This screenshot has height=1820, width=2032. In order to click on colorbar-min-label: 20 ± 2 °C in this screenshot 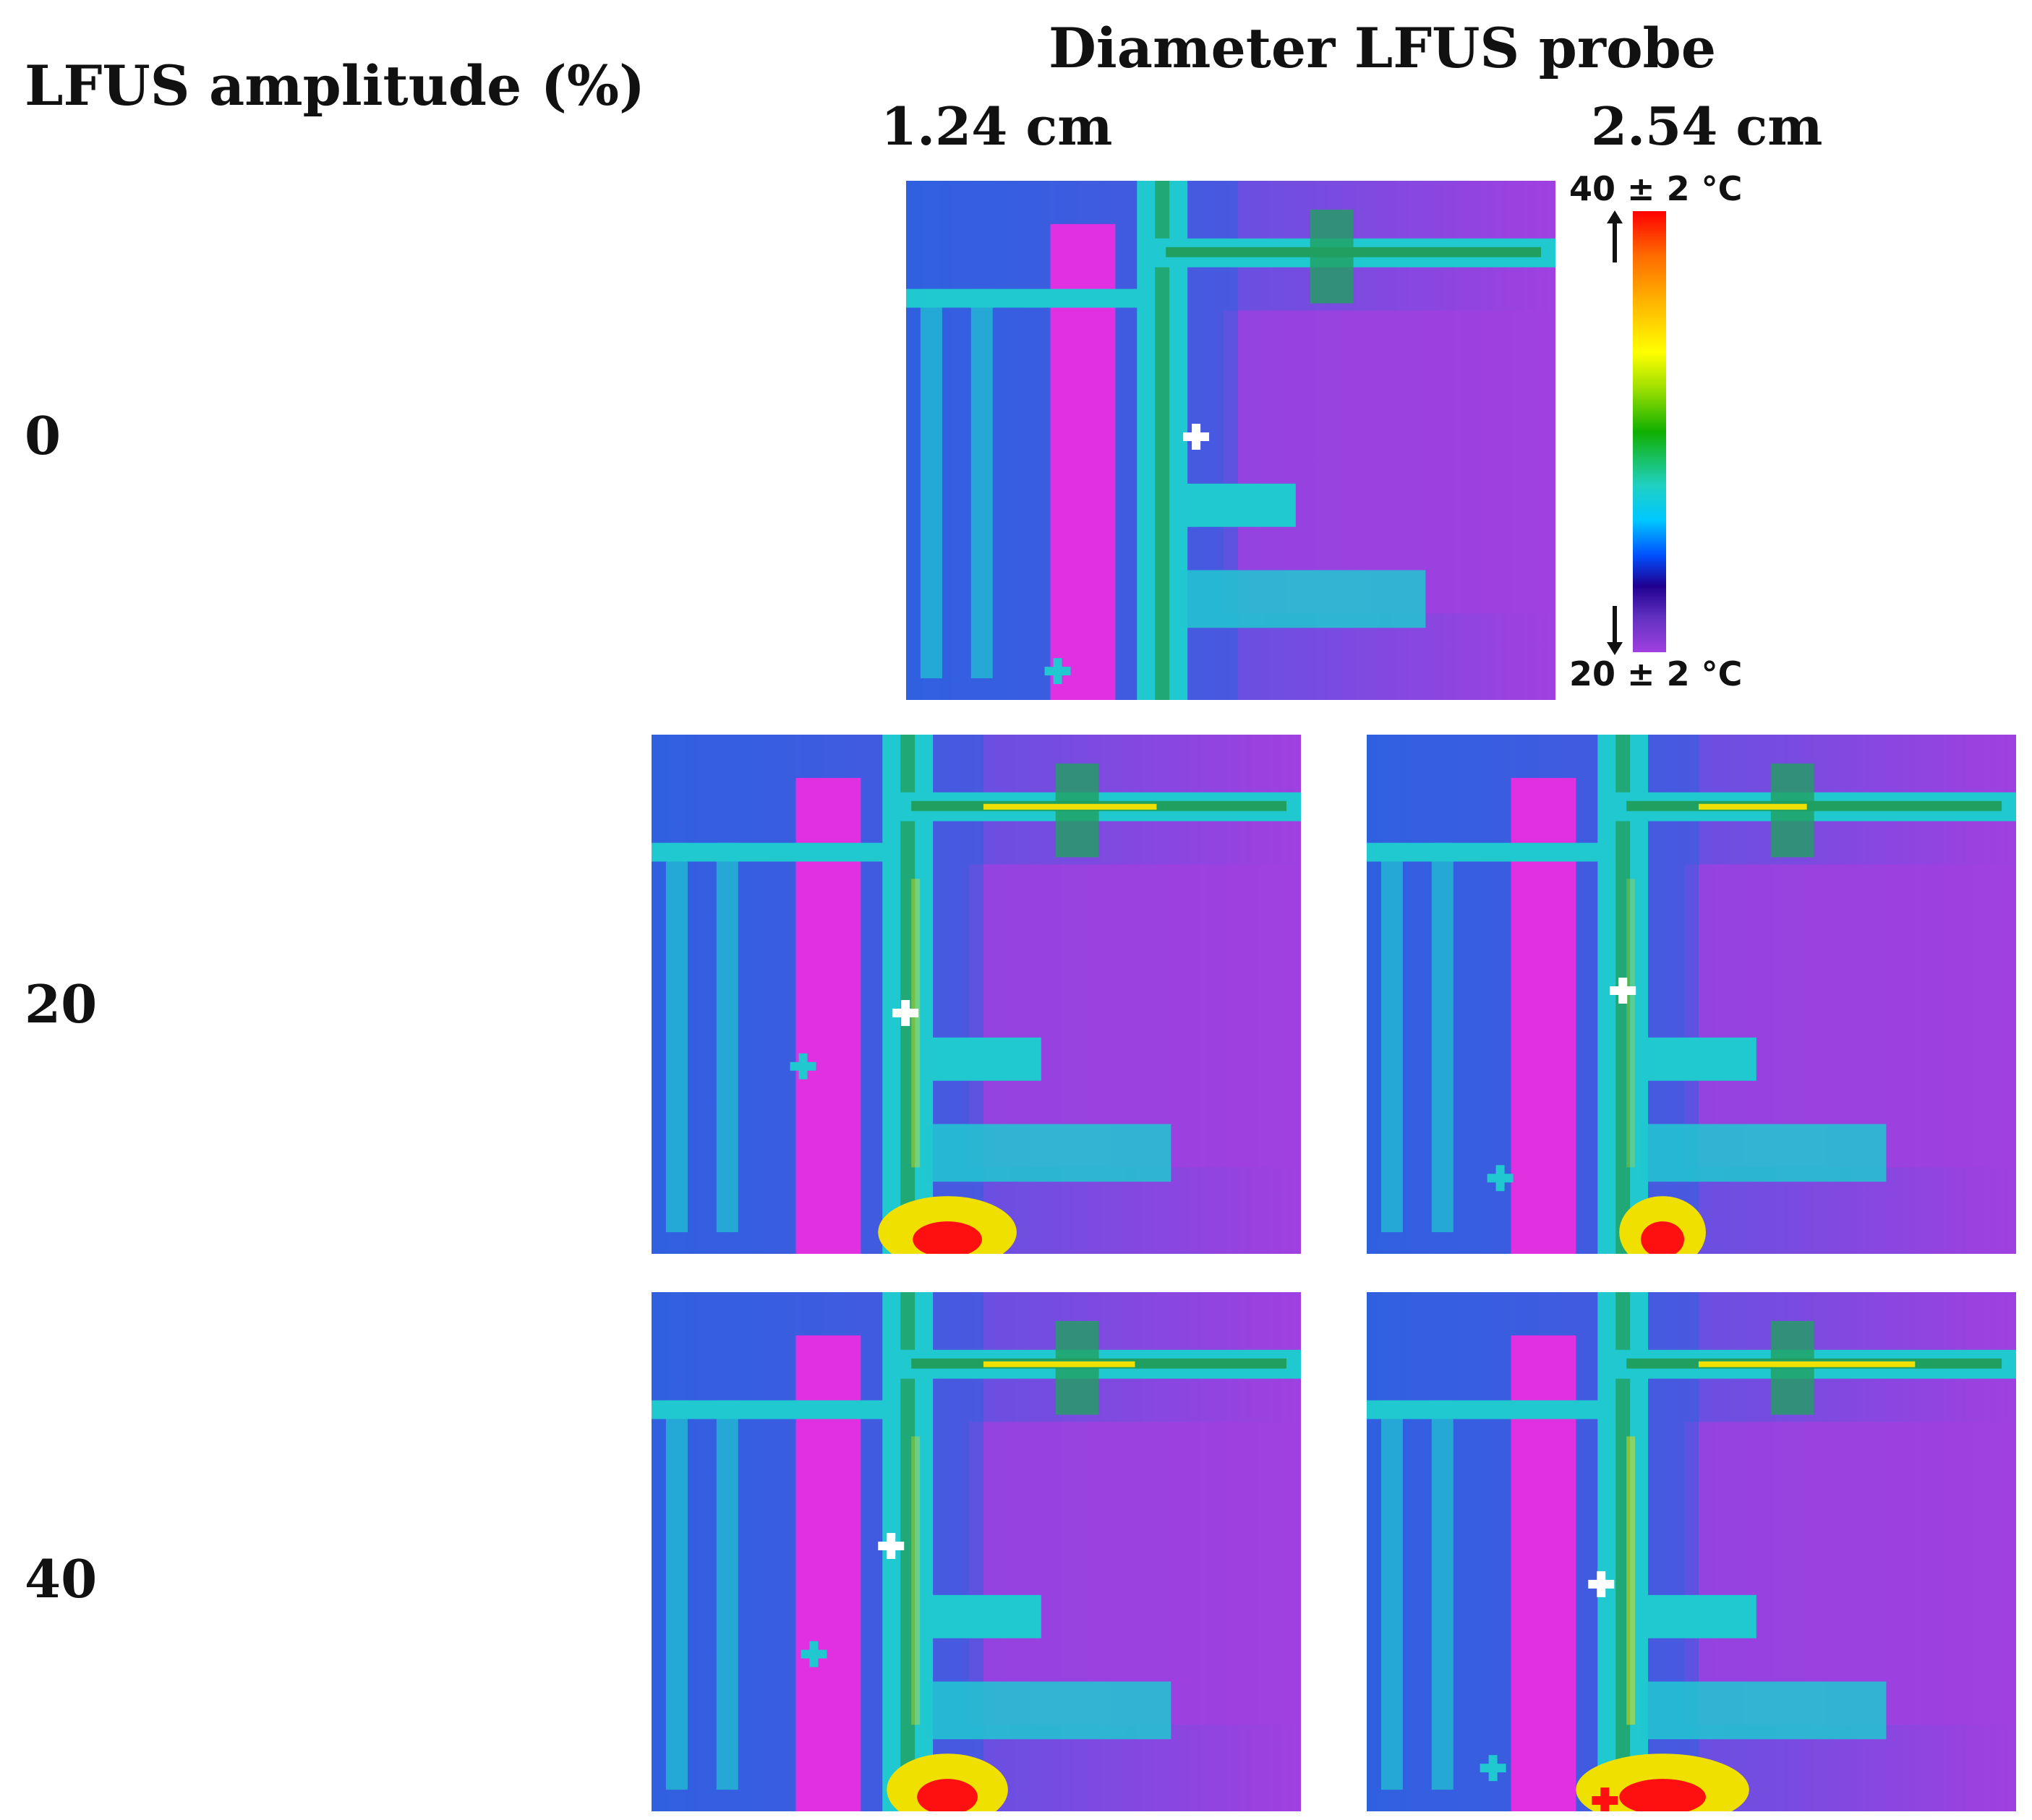, I will do `click(1655, 673)`.